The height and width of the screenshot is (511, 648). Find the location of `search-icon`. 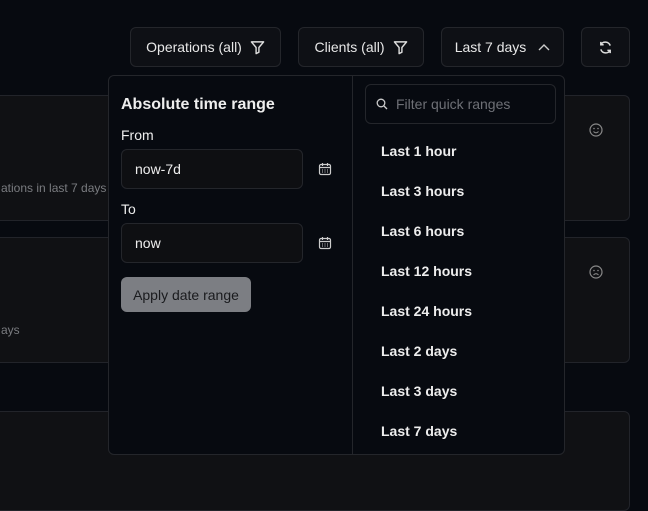

search-icon is located at coordinates (382, 104).